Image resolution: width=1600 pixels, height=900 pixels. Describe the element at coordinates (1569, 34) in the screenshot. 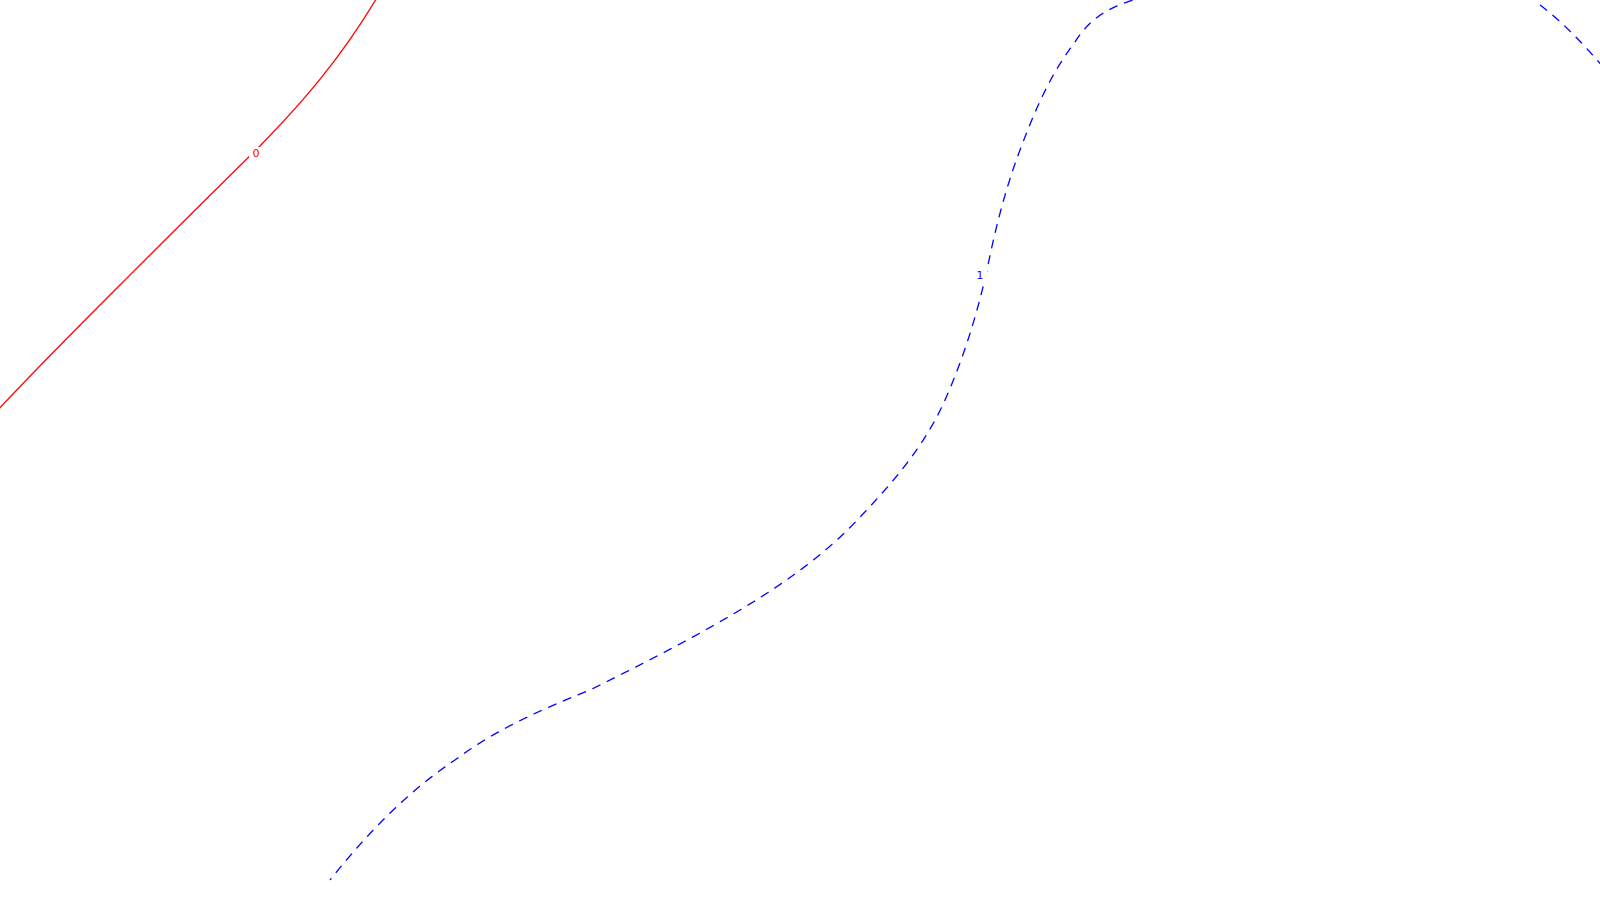

I see `contour-line-1-branch` at that location.